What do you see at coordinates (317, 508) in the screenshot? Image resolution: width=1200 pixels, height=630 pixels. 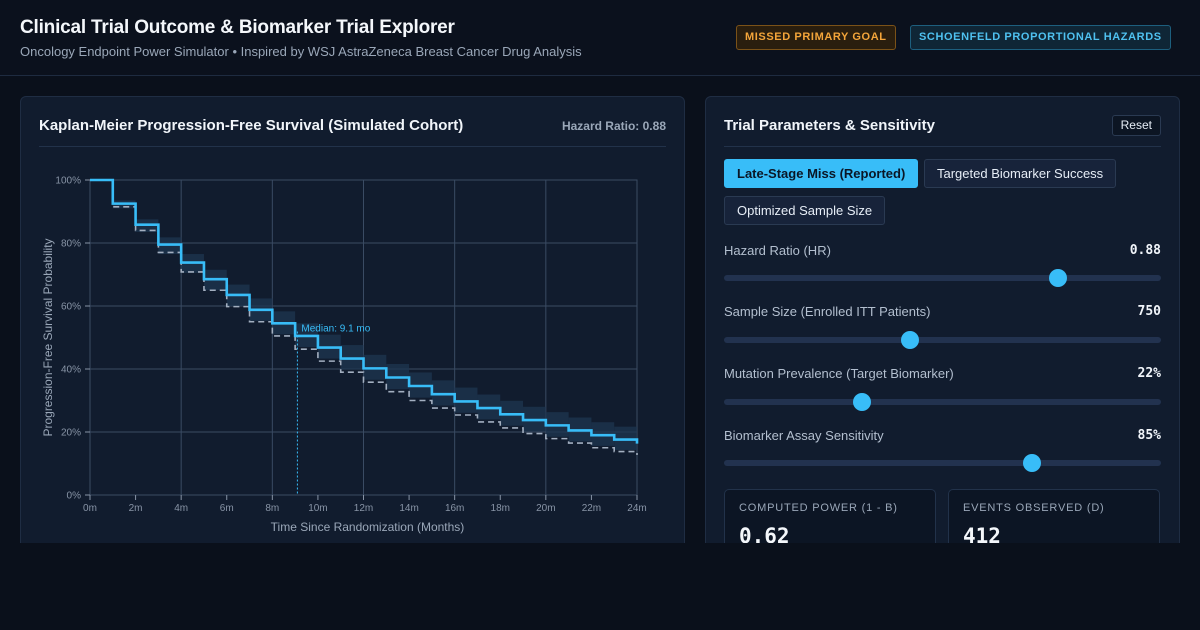 I see `x-tick-label: 10m` at bounding box center [317, 508].